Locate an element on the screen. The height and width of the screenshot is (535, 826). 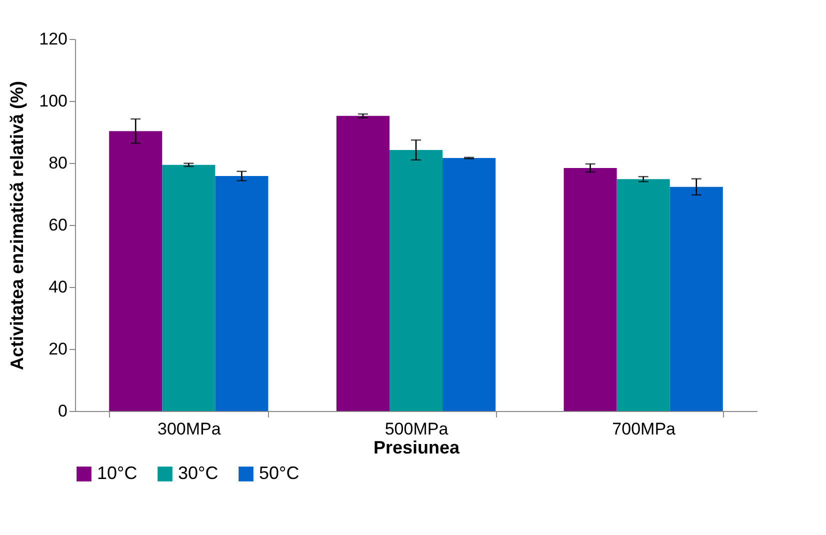
x-tick-label: 300MPa is located at coordinates (190, 429).